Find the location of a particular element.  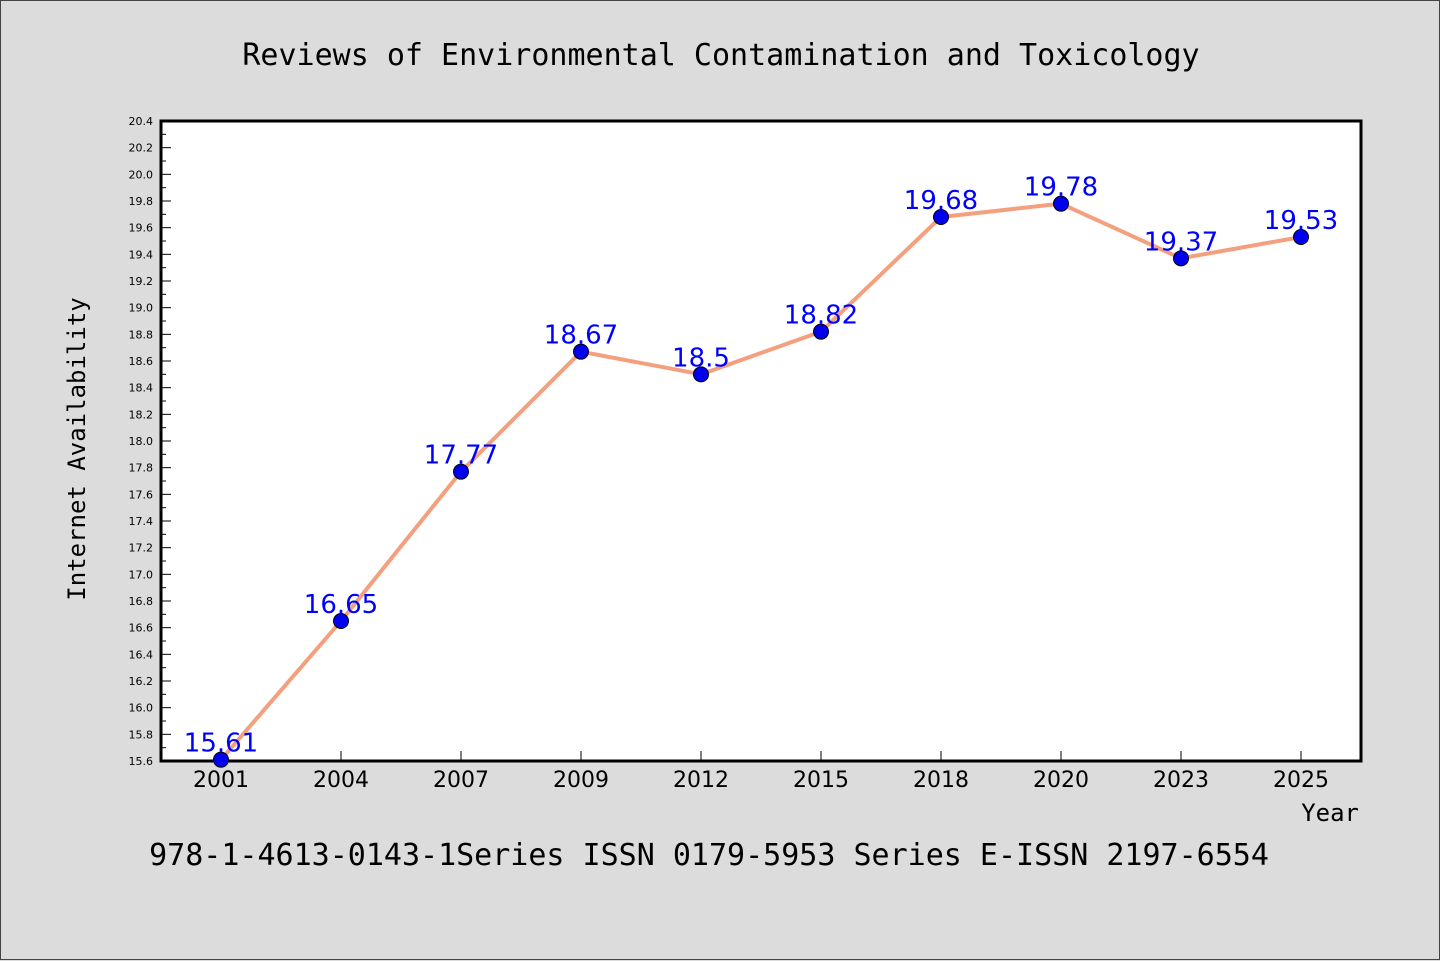

x-tick-label: 2023 is located at coordinates (1181, 780).